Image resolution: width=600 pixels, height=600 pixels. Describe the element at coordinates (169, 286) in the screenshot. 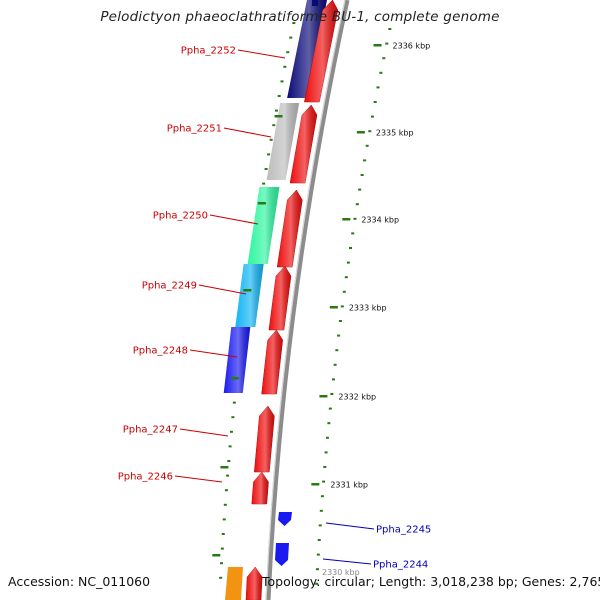

I see `gene-label-ppha_2249: Ppha_2249` at that location.